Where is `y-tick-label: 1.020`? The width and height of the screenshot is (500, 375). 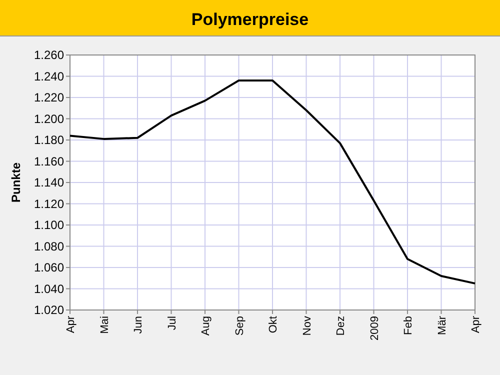
y-tick-label: 1.020 is located at coordinates (49, 310).